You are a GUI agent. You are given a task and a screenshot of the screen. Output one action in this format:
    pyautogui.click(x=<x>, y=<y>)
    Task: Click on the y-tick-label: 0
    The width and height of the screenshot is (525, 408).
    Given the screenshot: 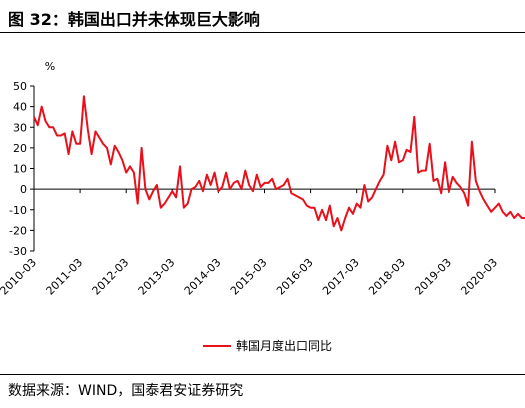 What is the action you would take?
    pyautogui.click(x=23, y=189)
    